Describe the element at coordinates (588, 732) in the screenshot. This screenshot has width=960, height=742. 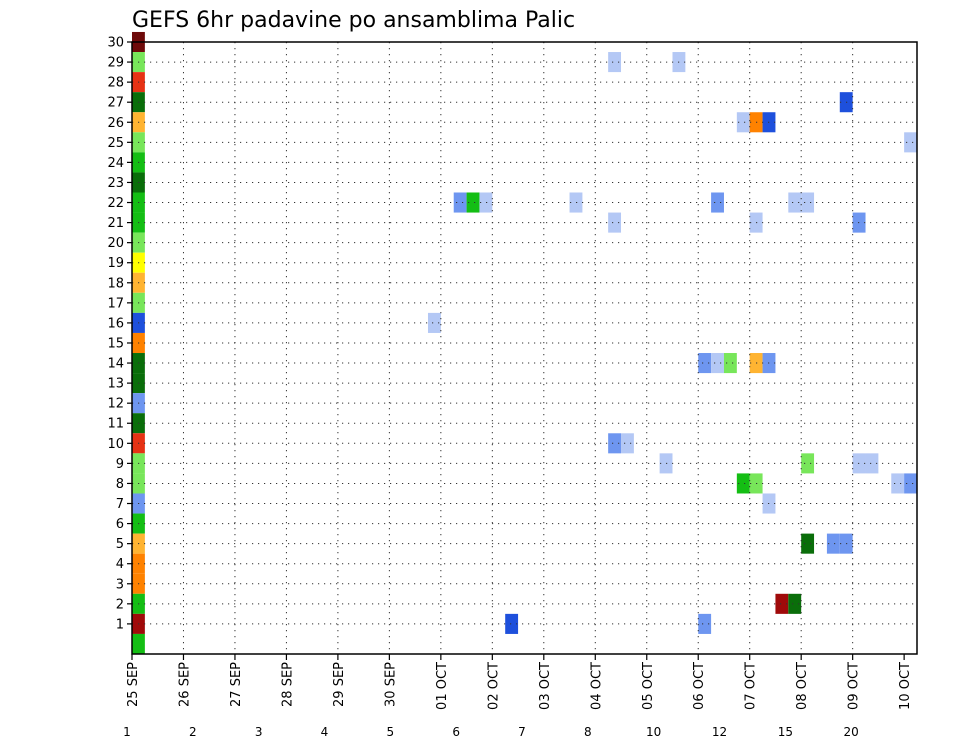
I see `colorbar-label: 8` at that location.